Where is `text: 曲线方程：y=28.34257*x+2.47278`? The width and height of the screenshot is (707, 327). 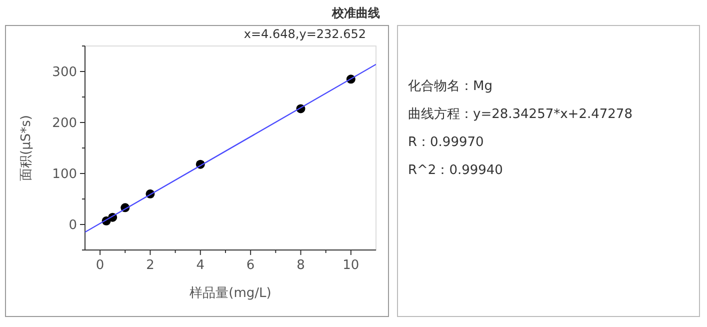 text: 曲线方程：y=28.34257*x+2.47278 is located at coordinates (520, 114).